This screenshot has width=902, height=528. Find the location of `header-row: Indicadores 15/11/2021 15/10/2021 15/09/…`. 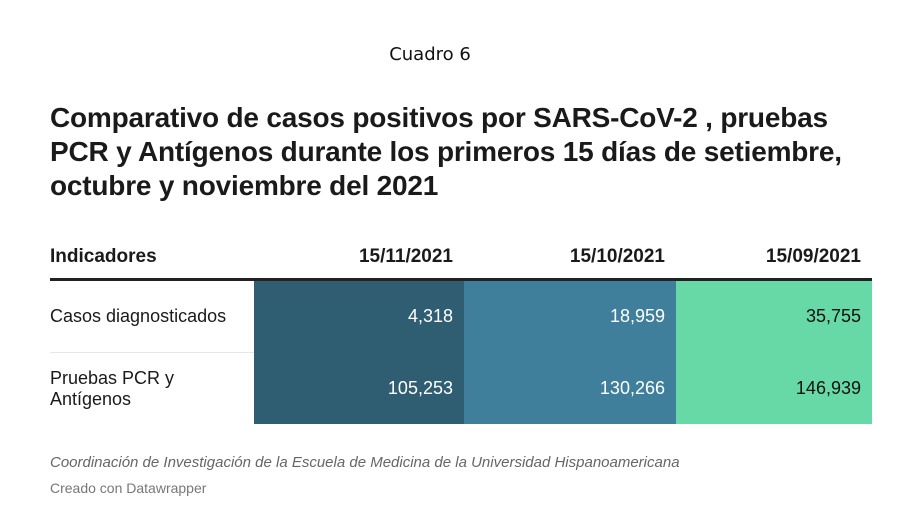

header-row: Indicadores 15/11/2021 15/10/2021 15/09/… is located at coordinates (461, 258).